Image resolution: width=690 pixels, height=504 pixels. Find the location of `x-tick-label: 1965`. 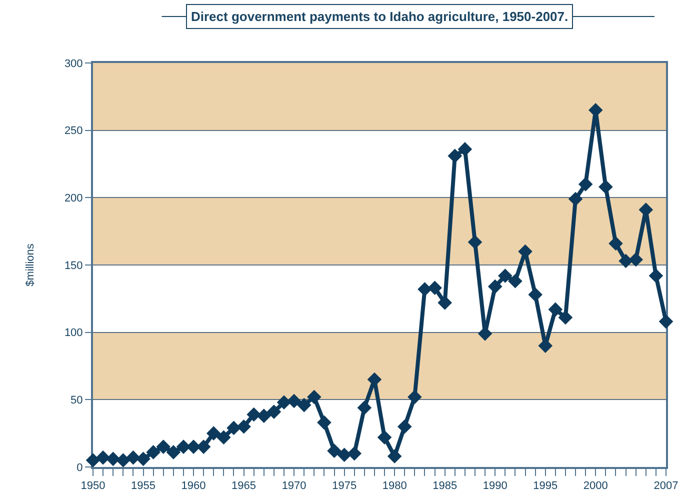

x-tick-label: 1965 is located at coordinates (244, 486).